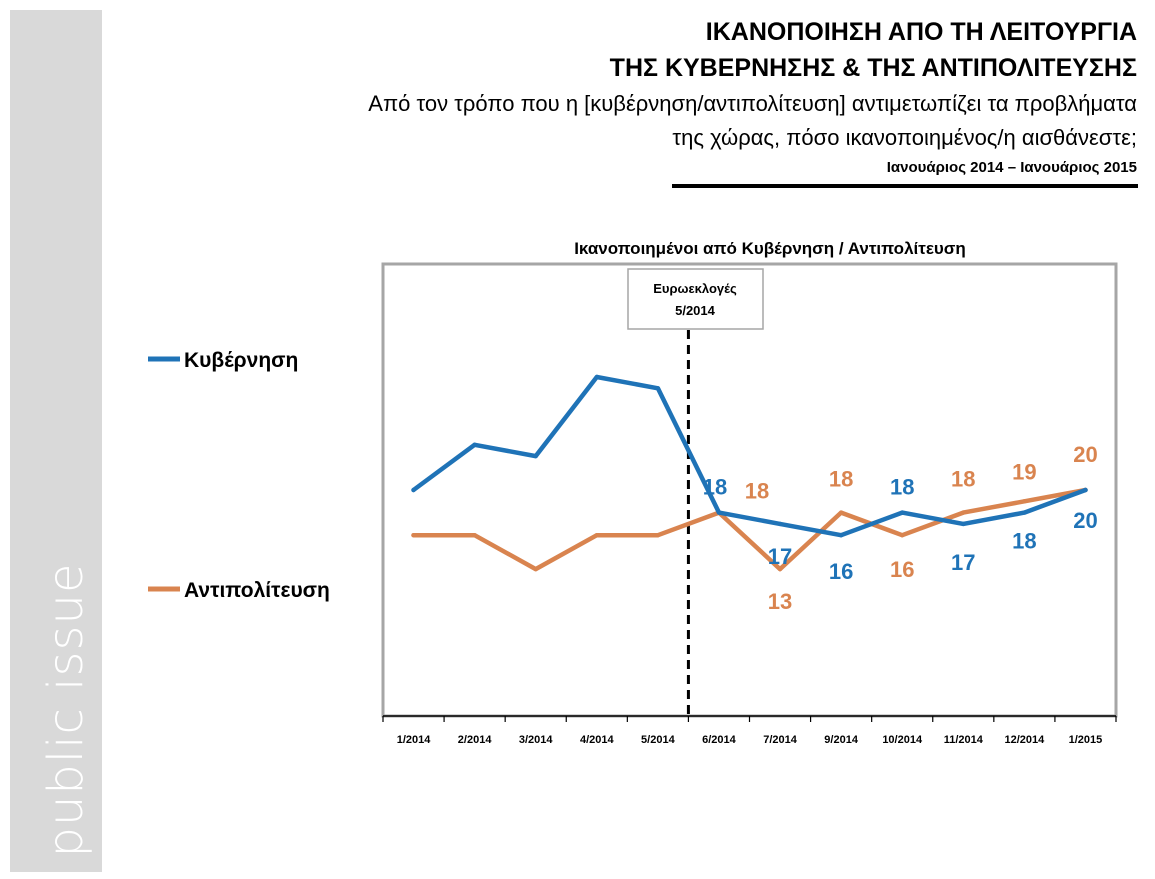  What do you see at coordinates (749, 529) in the screenshot?
I see `series-line-opposition` at bounding box center [749, 529].